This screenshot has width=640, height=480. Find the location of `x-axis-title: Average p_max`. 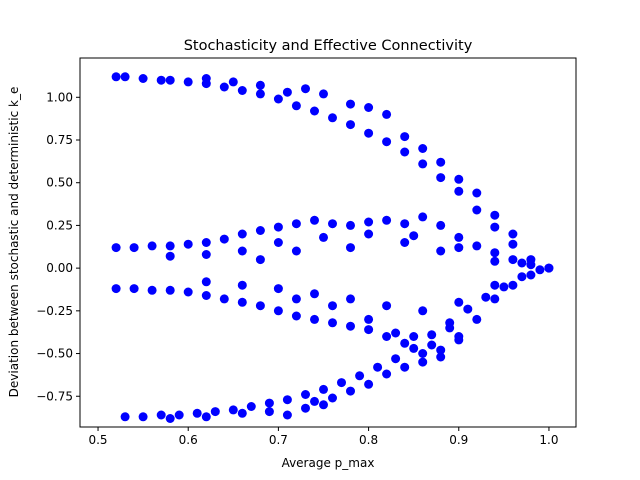

x-axis-title: Average p_max is located at coordinates (328, 463).